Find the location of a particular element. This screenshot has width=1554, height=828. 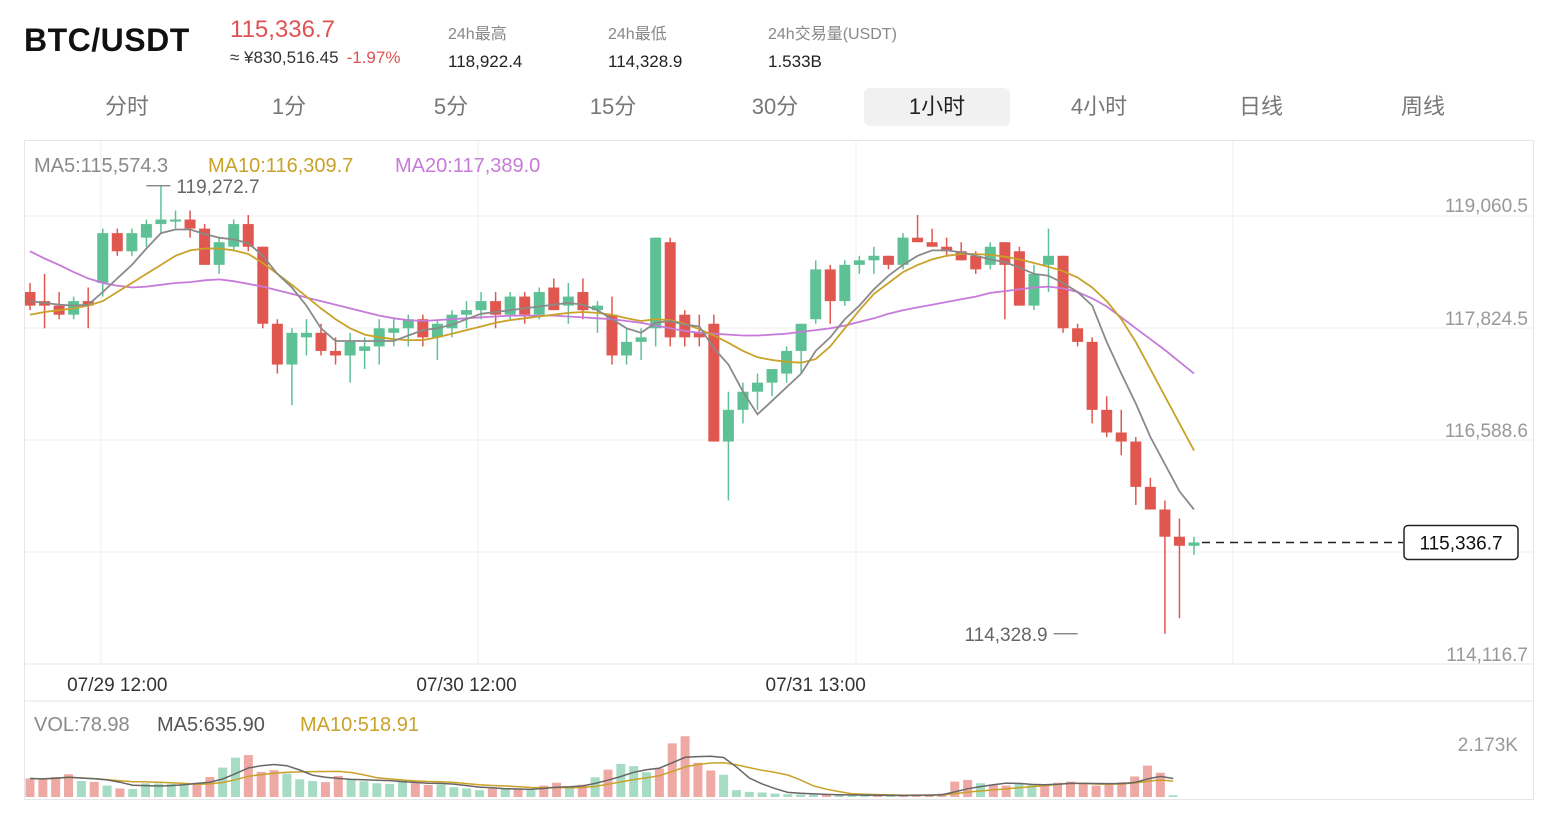

price-tick: 119,060.5 is located at coordinates (1486, 206).